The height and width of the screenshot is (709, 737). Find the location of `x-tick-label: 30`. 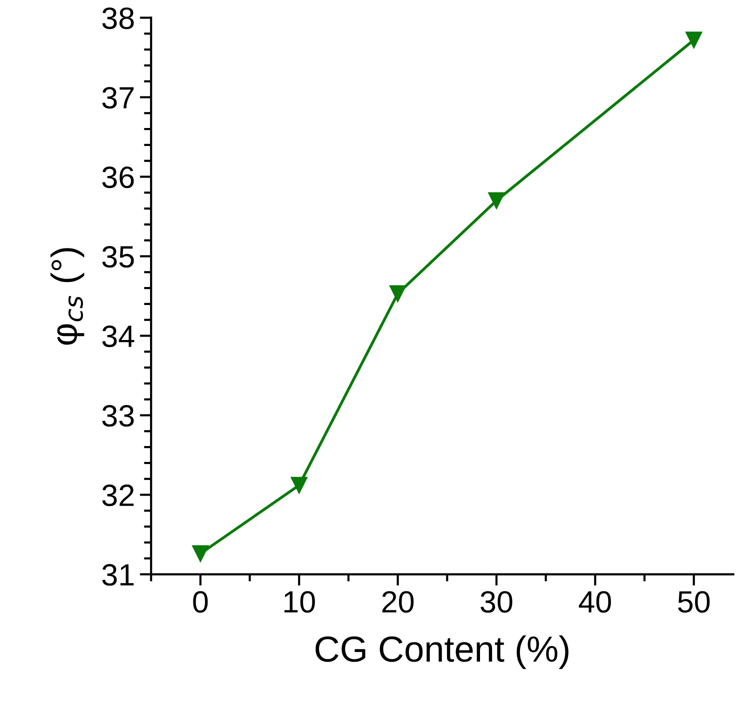

x-tick-label: 30 is located at coordinates (496, 602).